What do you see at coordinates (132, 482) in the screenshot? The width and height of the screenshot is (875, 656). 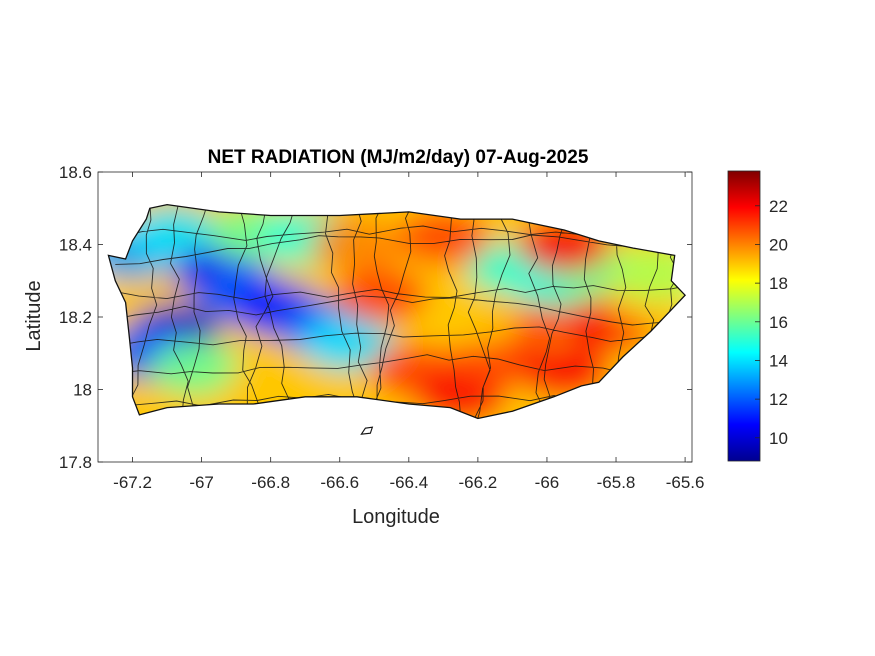 I see `x-tick-label: -67.2` at bounding box center [132, 482].